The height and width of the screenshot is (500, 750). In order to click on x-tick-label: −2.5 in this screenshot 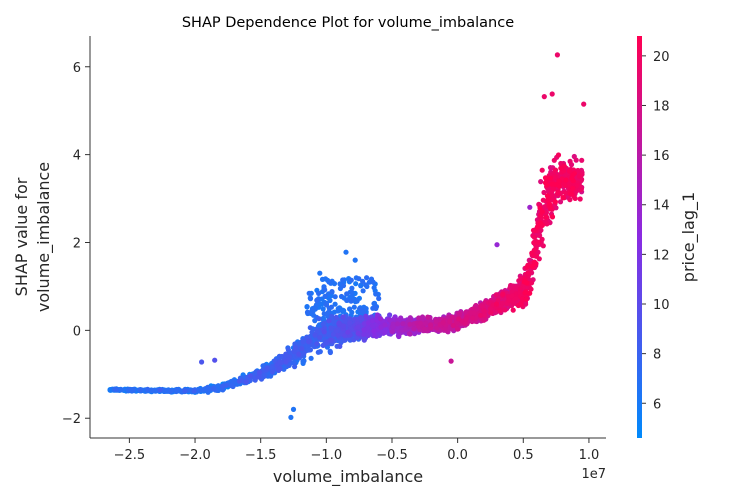, I will do `click(130, 455)`.